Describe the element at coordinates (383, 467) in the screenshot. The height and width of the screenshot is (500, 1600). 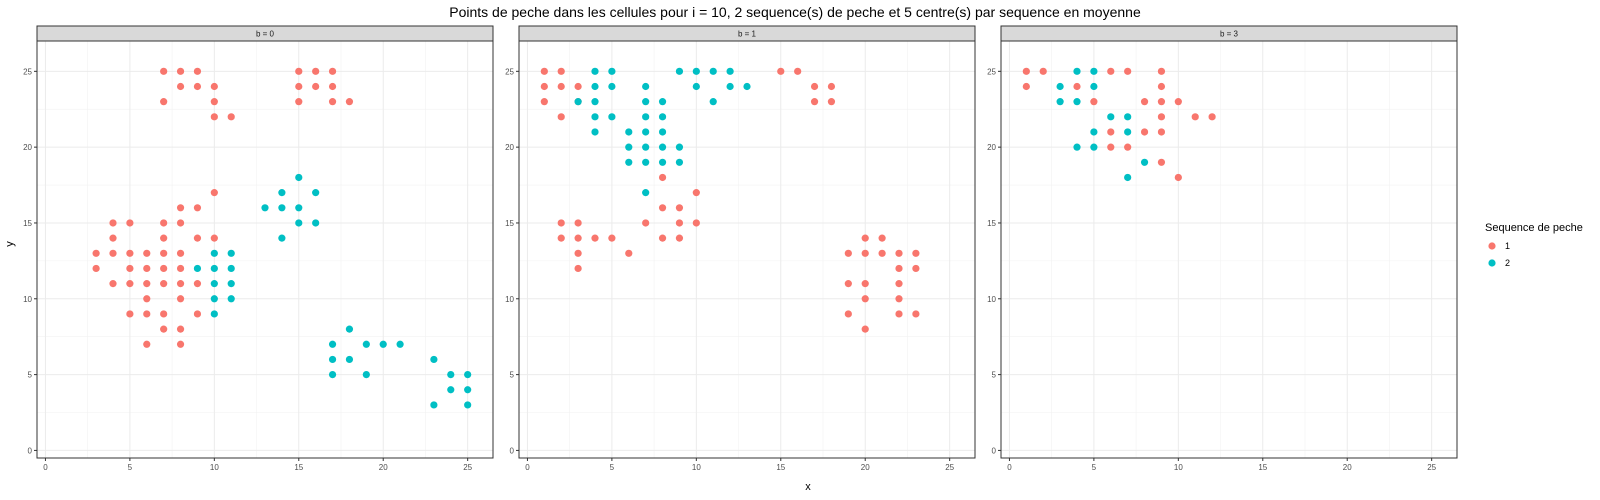
I see `x-tick-label: 20` at that location.